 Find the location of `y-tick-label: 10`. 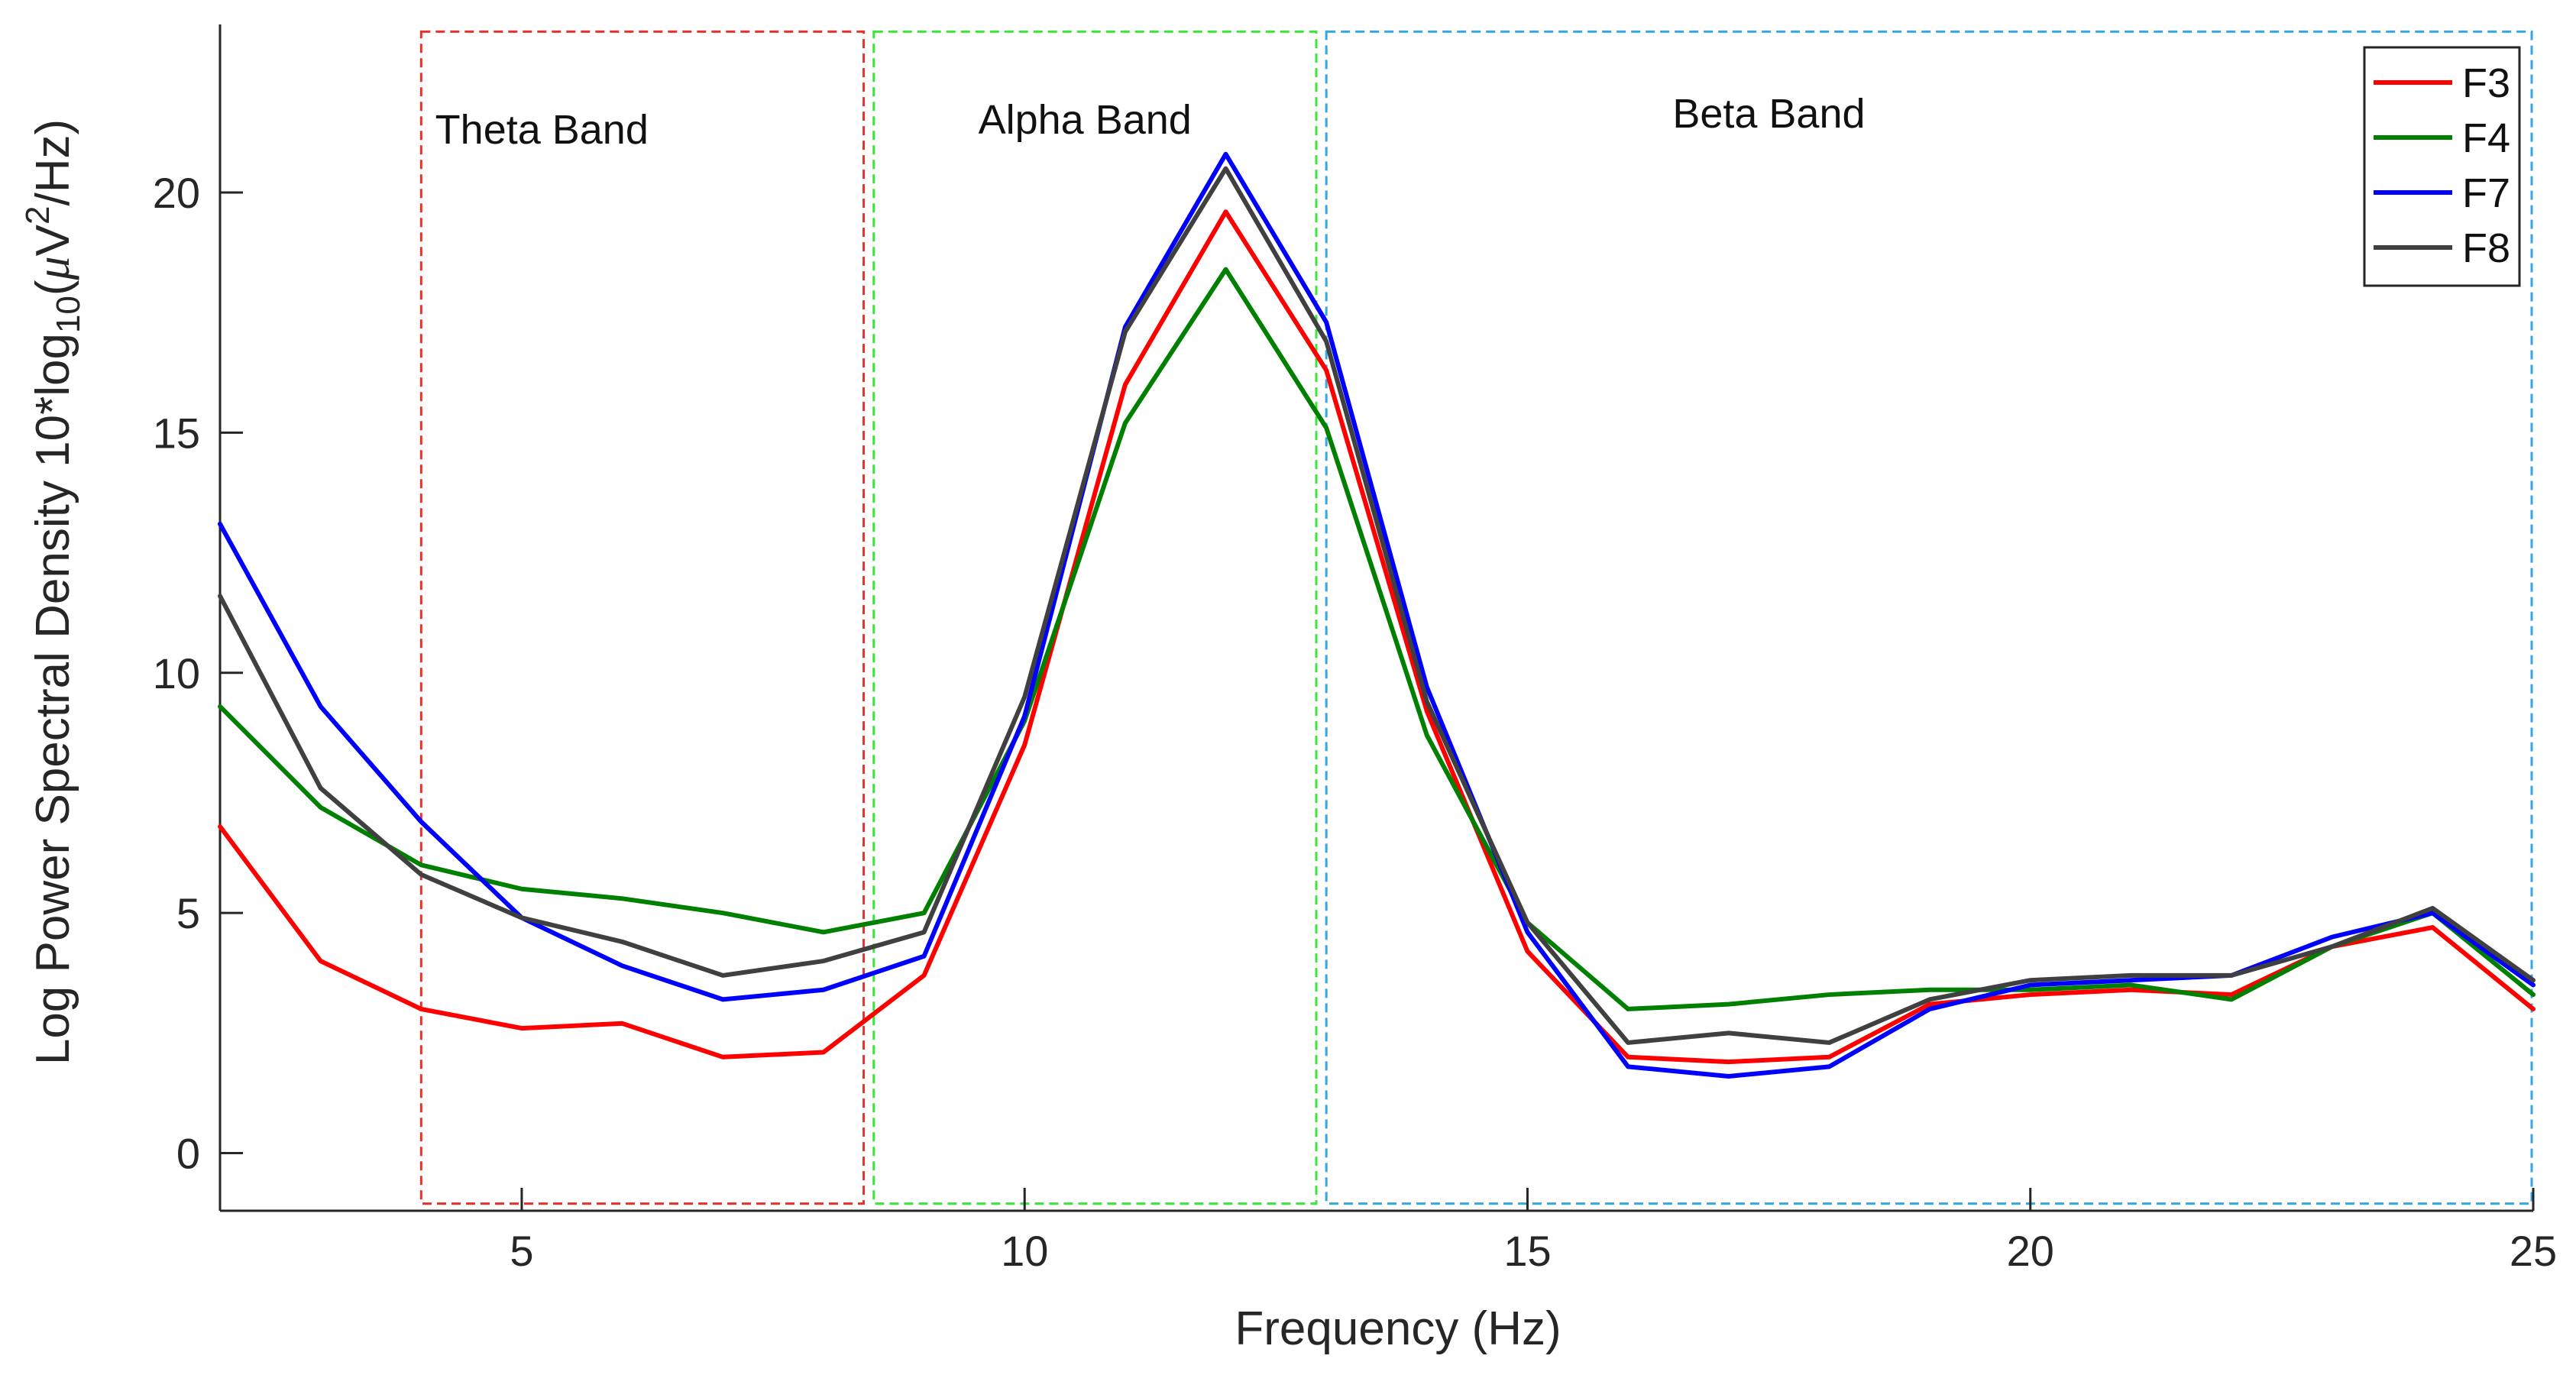

y-tick-label: 10 is located at coordinates (176, 673).